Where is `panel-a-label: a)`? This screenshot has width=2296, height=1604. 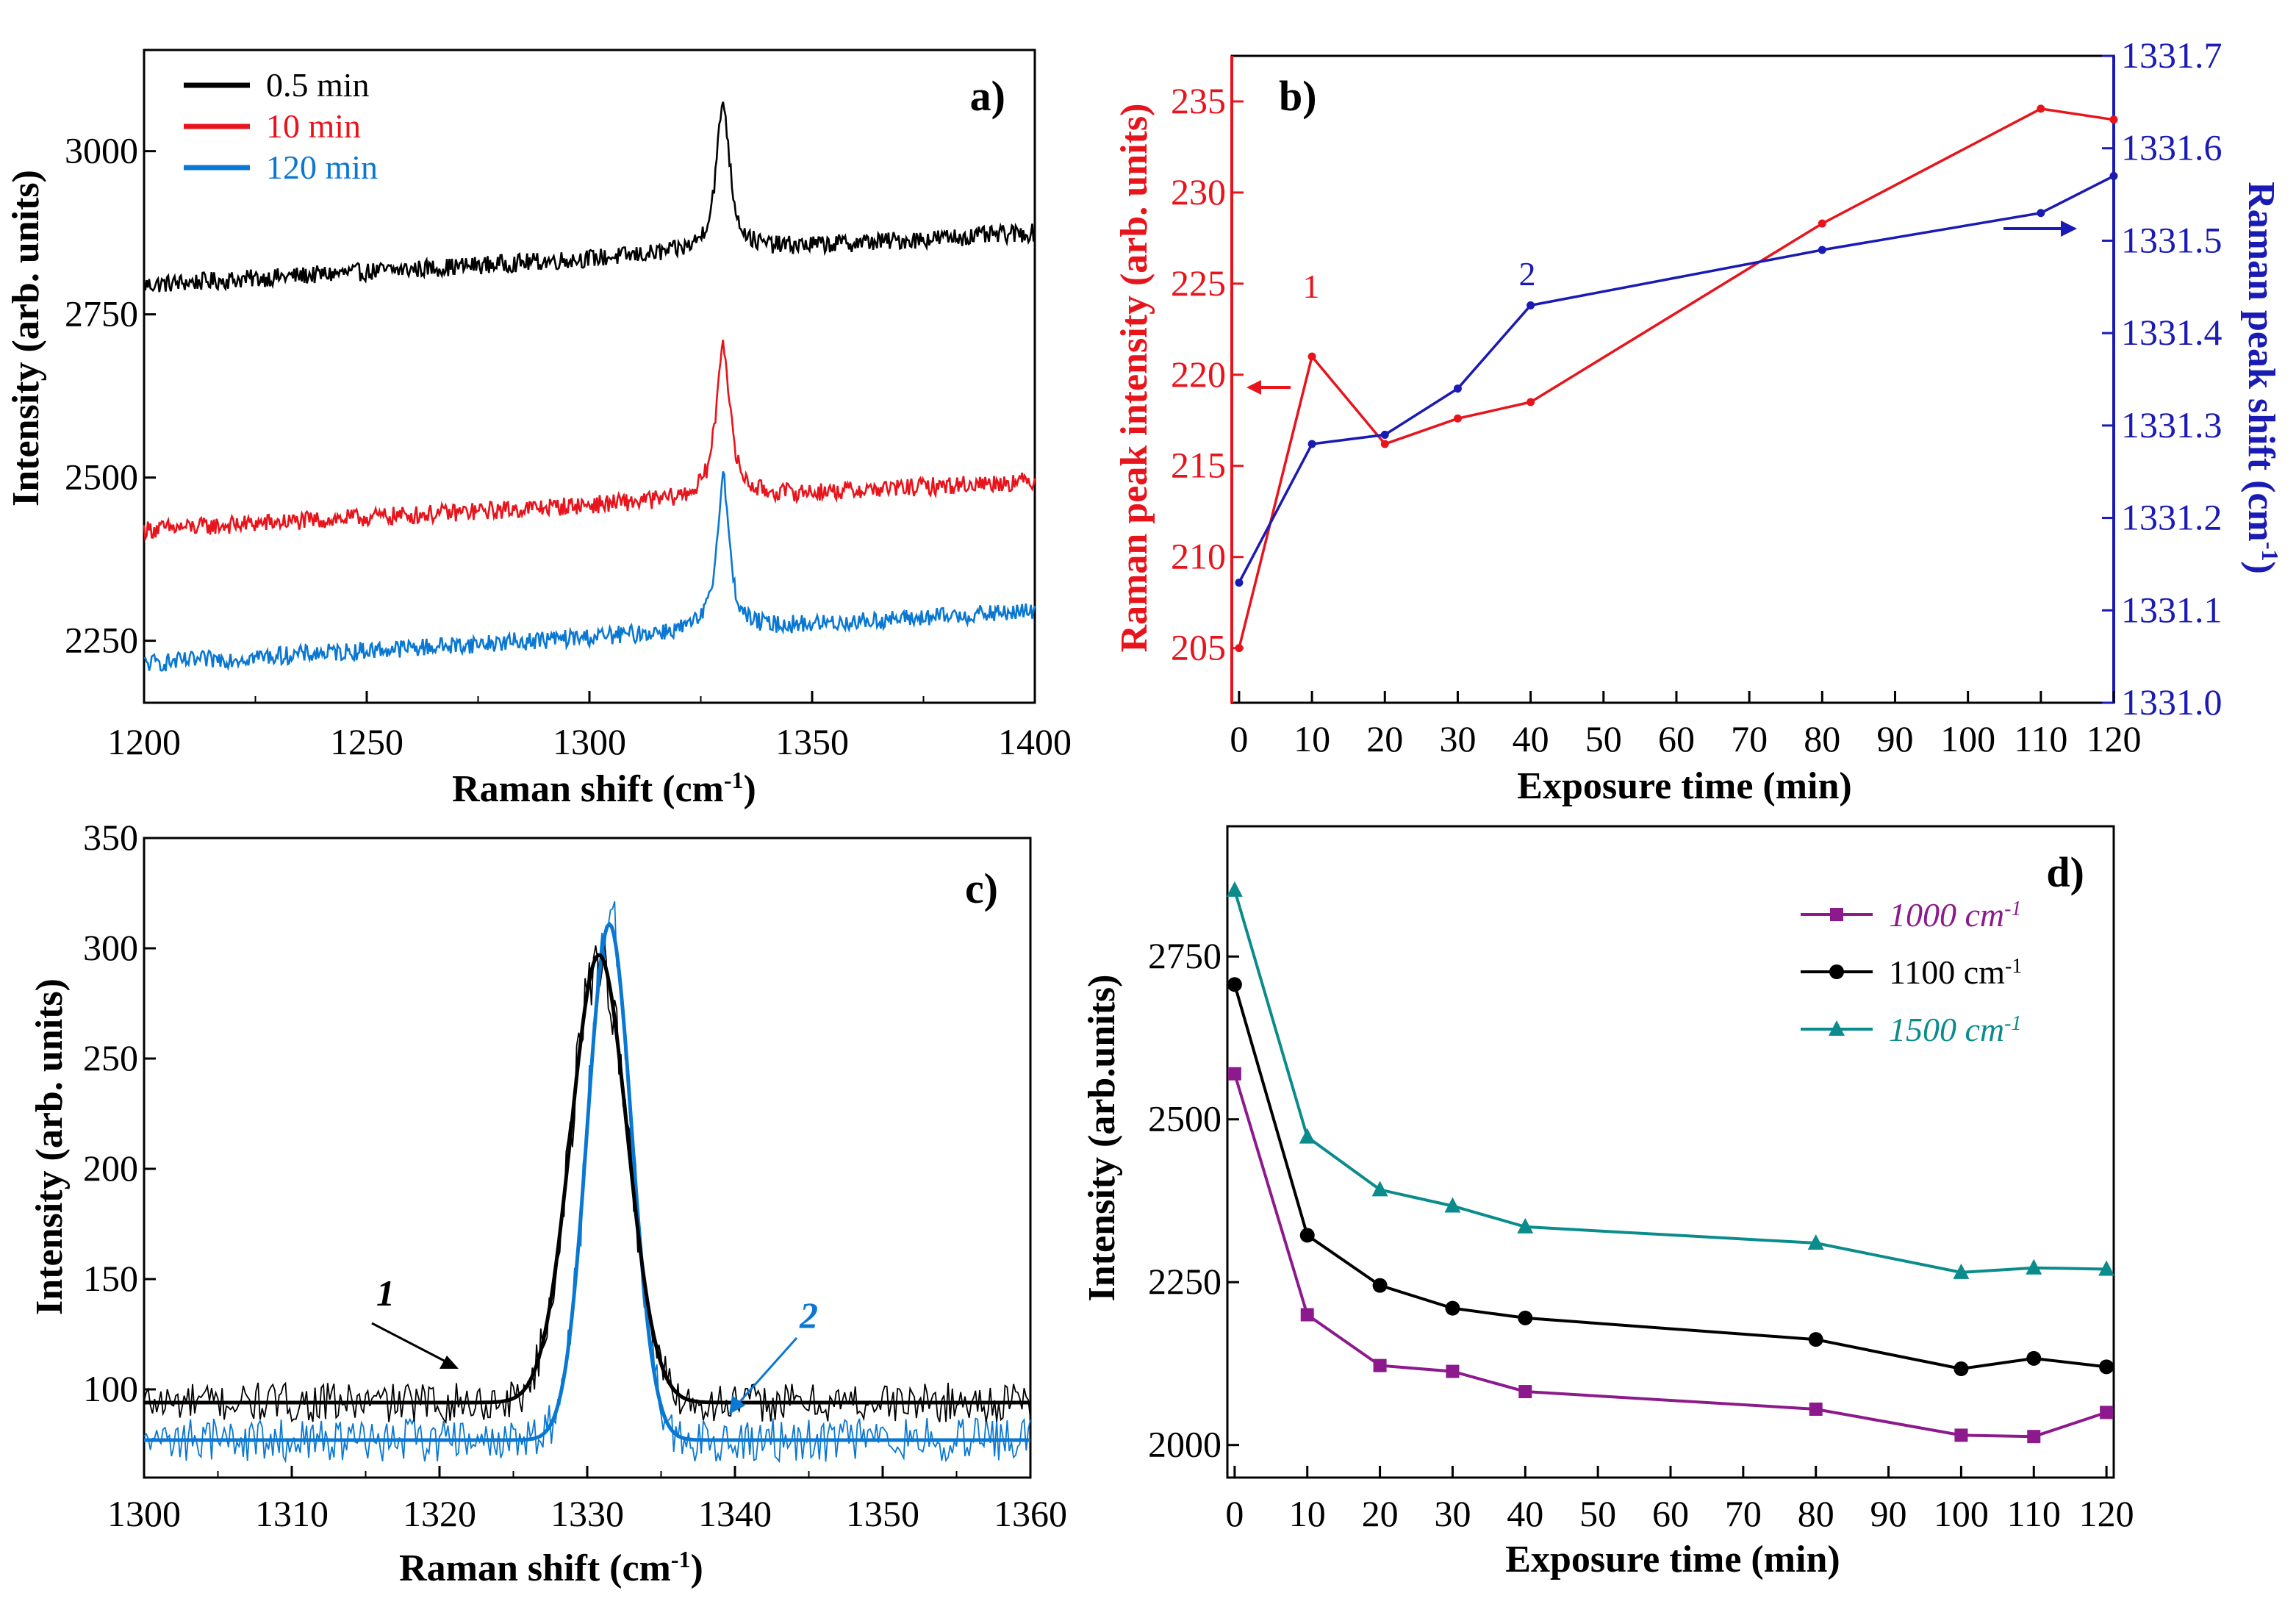 panel-a-label: a) is located at coordinates (987, 96).